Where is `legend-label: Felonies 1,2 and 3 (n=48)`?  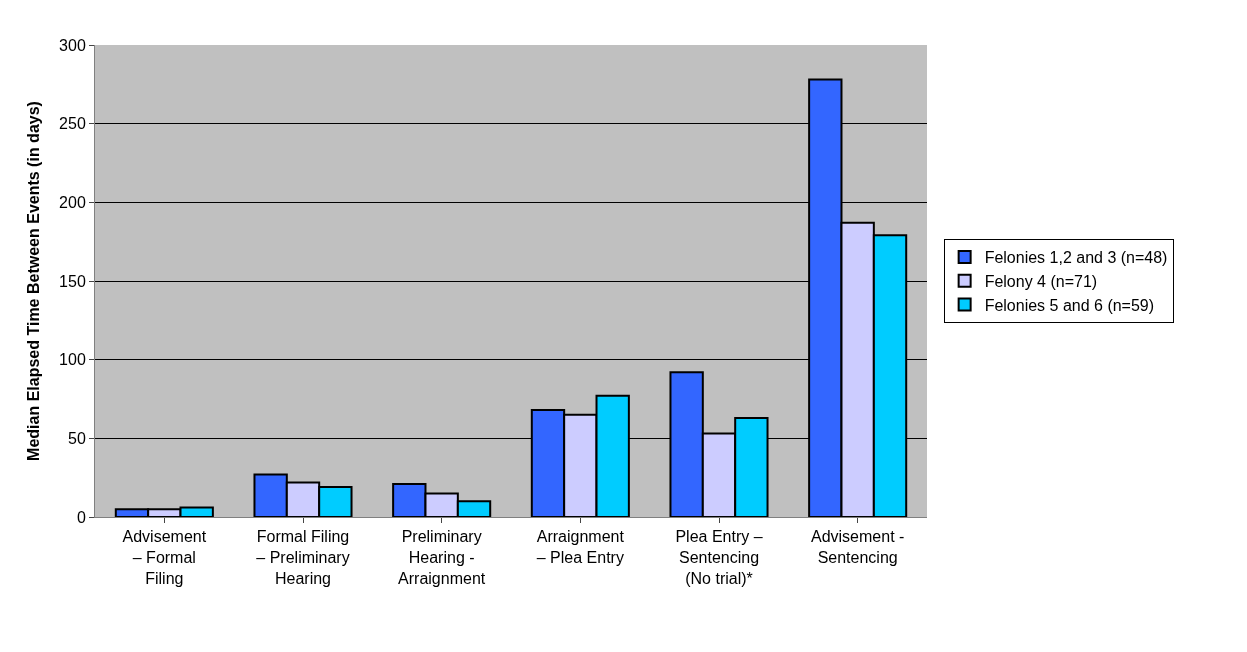
legend-label: Felonies 1,2 and 3 (n=48) is located at coordinates (1076, 258).